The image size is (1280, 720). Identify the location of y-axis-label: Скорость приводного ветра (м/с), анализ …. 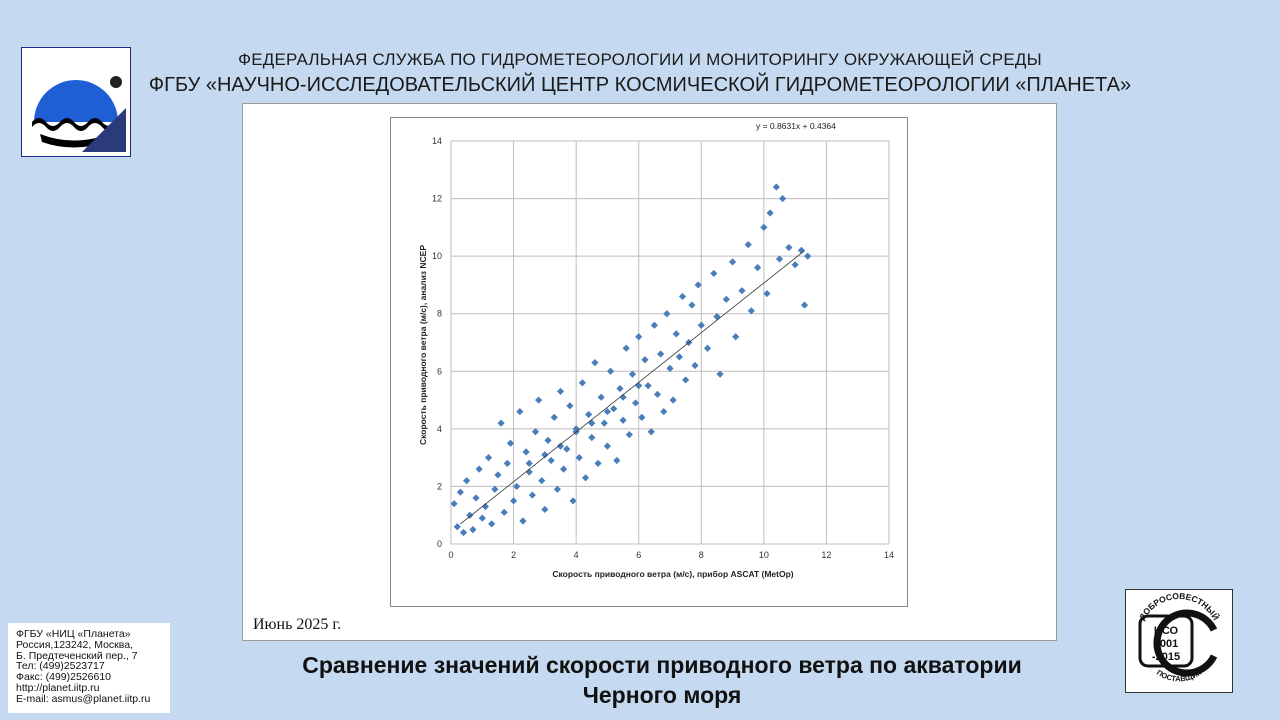
(423, 345).